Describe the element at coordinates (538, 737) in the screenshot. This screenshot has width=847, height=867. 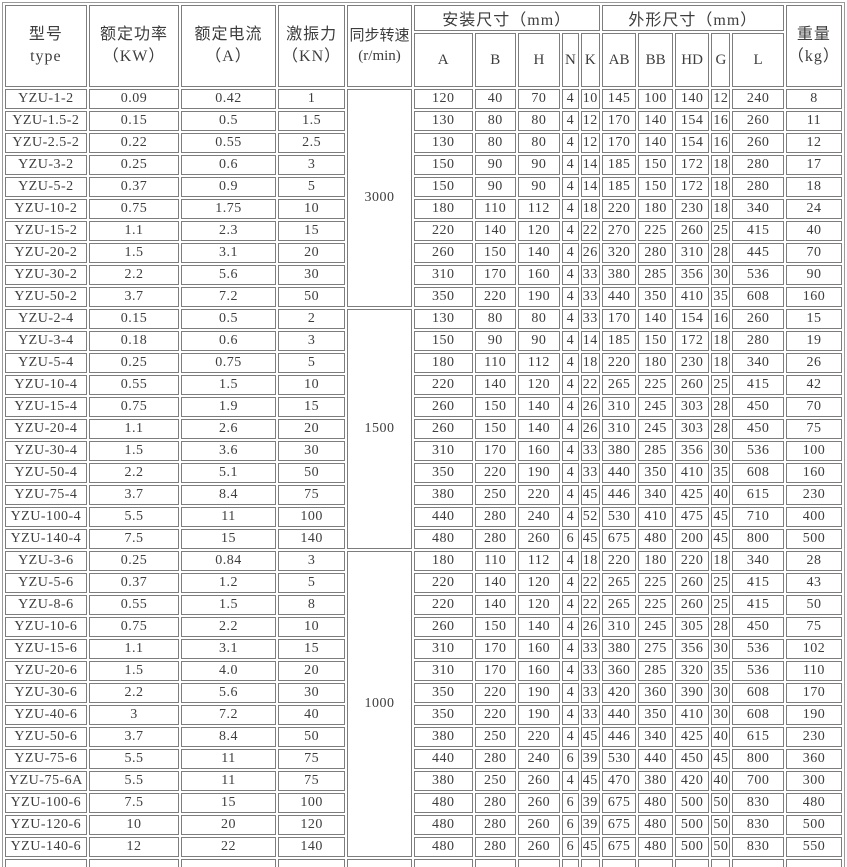
I see `cell-h: 220` at that location.